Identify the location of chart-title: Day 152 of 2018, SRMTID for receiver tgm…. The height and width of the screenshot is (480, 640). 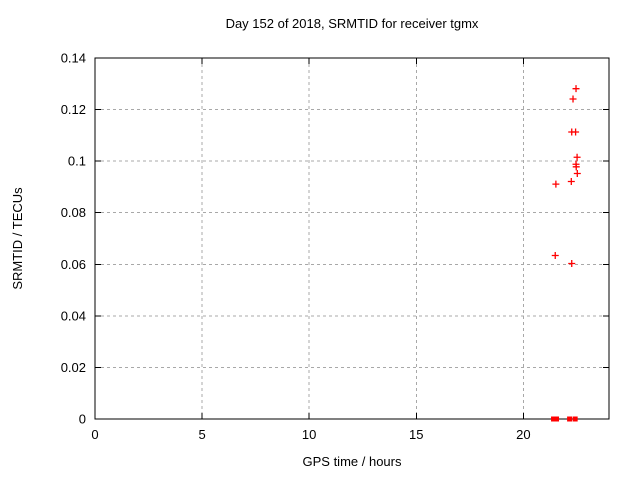
(352, 23).